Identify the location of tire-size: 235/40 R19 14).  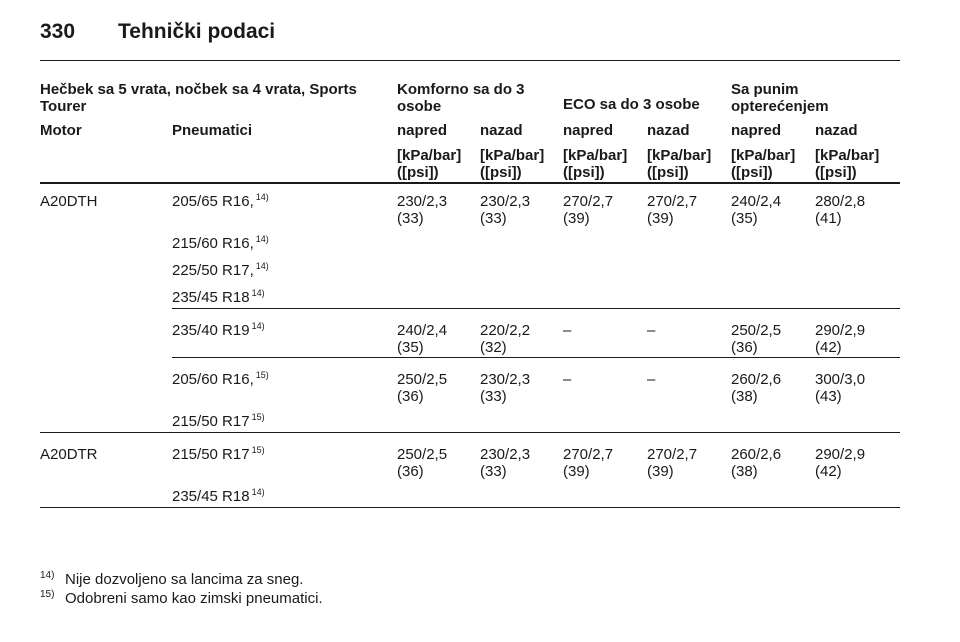
(218, 330).